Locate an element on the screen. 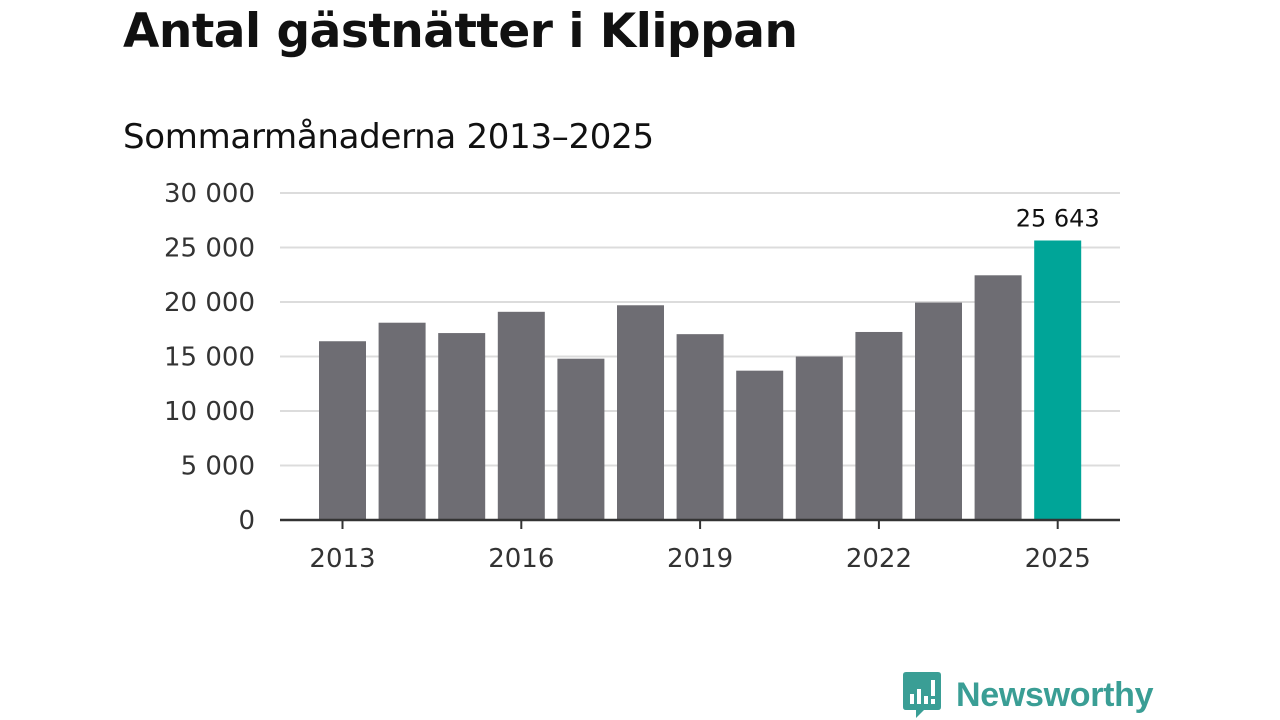  y-tick-label: 15 000 is located at coordinates (209, 358).